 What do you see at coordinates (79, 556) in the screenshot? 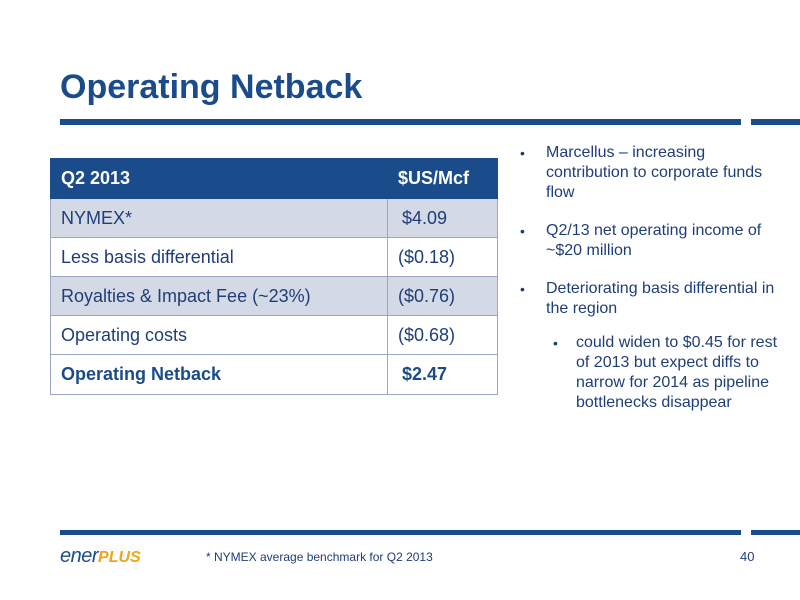
I see `logo-text-ener: ener` at bounding box center [79, 556].